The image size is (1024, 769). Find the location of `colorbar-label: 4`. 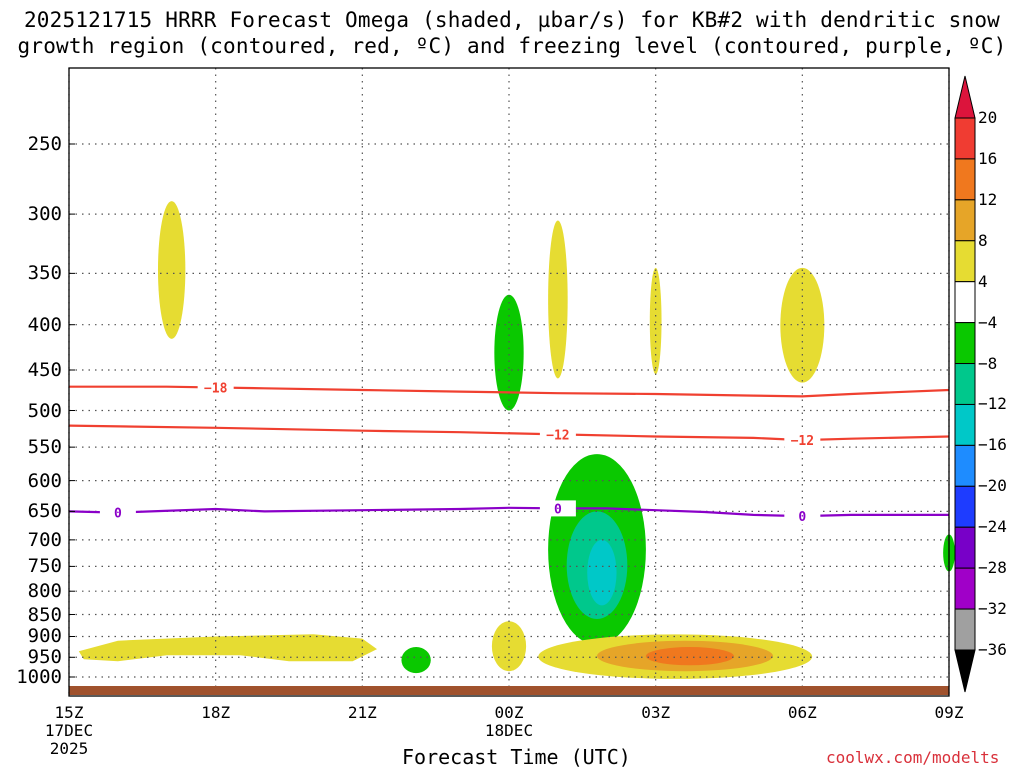

colorbar-label: 4 is located at coordinates (983, 281).